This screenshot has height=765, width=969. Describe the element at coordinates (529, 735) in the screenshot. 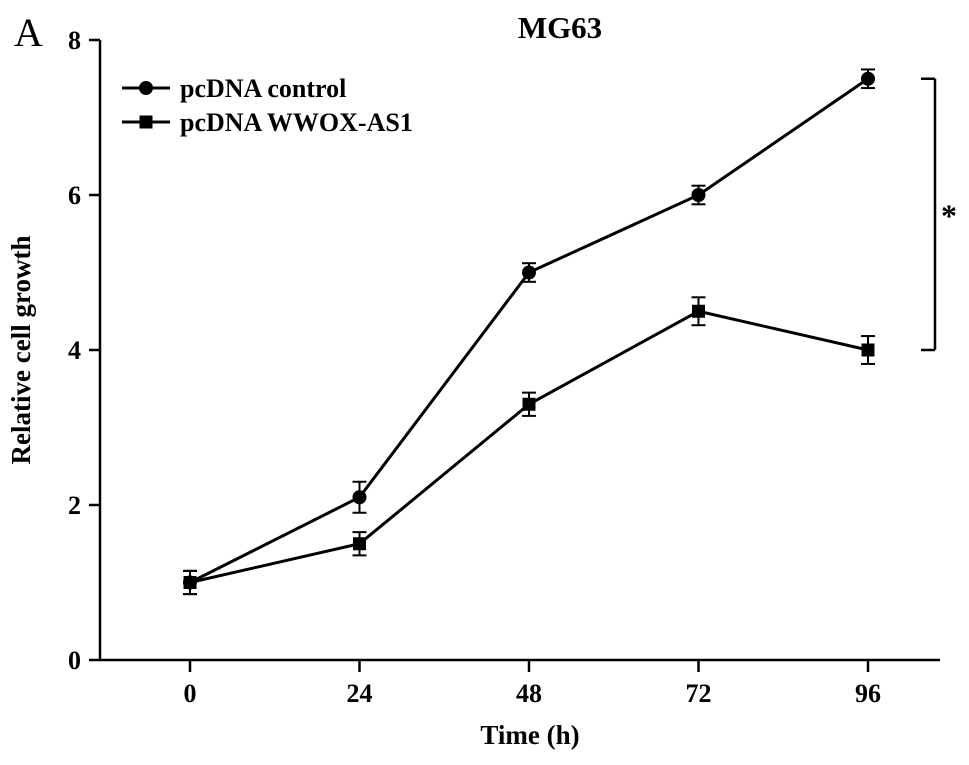

I see `x-axis-label: Time (h)` at that location.